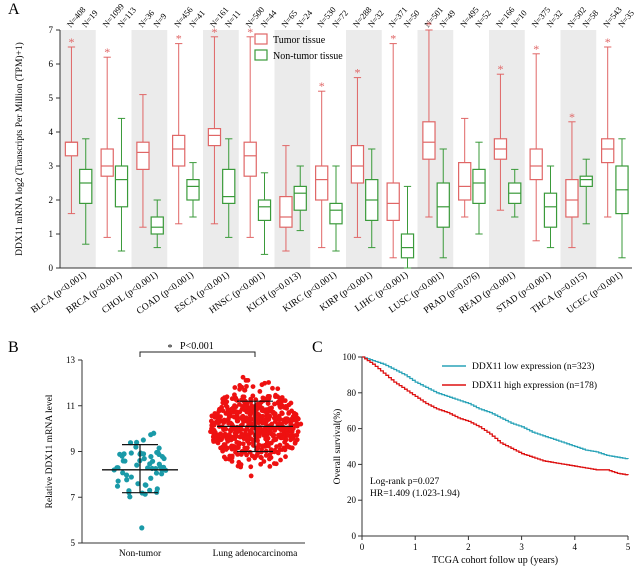  What do you see at coordinates (415, 493) in the screenshot?
I see `hazard-ratio-label: HR=1.409 (1.023-1.94)` at bounding box center [415, 493].